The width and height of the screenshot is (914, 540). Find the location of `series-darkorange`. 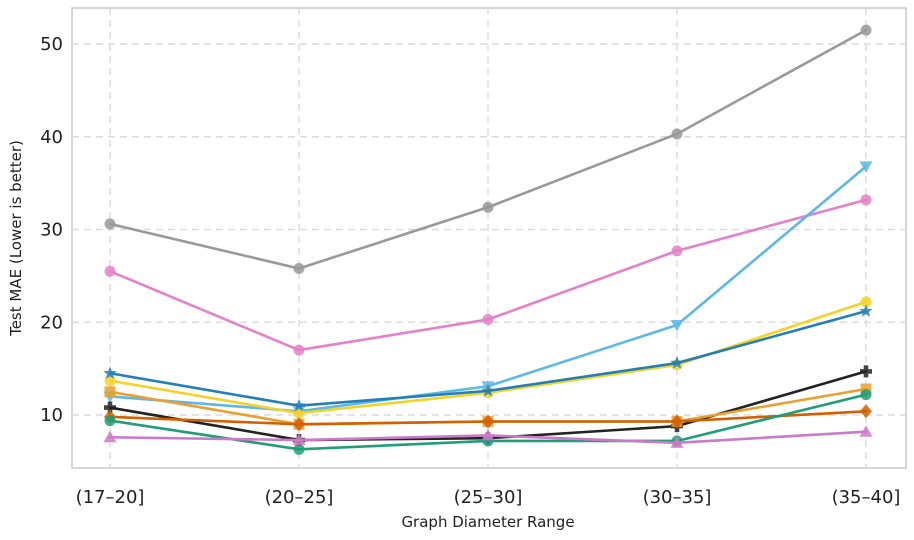

series-darkorange is located at coordinates (488, 418).